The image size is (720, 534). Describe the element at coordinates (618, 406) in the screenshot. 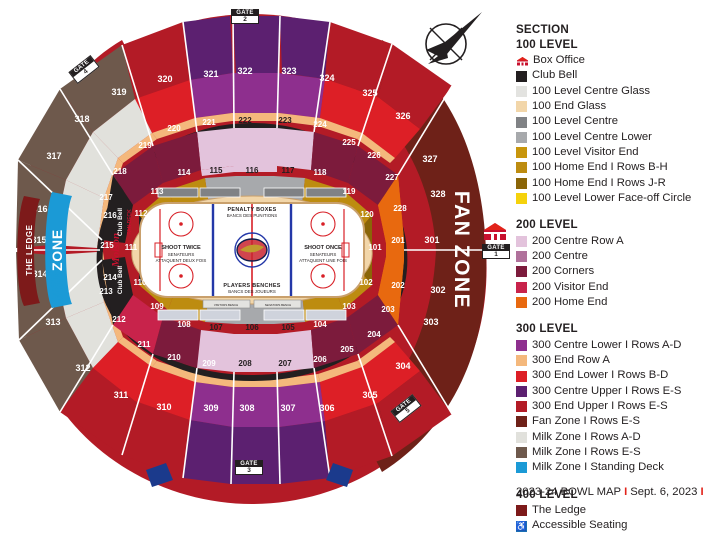

I see `legend-item: 300 End Upper I Rows E-S` at that location.